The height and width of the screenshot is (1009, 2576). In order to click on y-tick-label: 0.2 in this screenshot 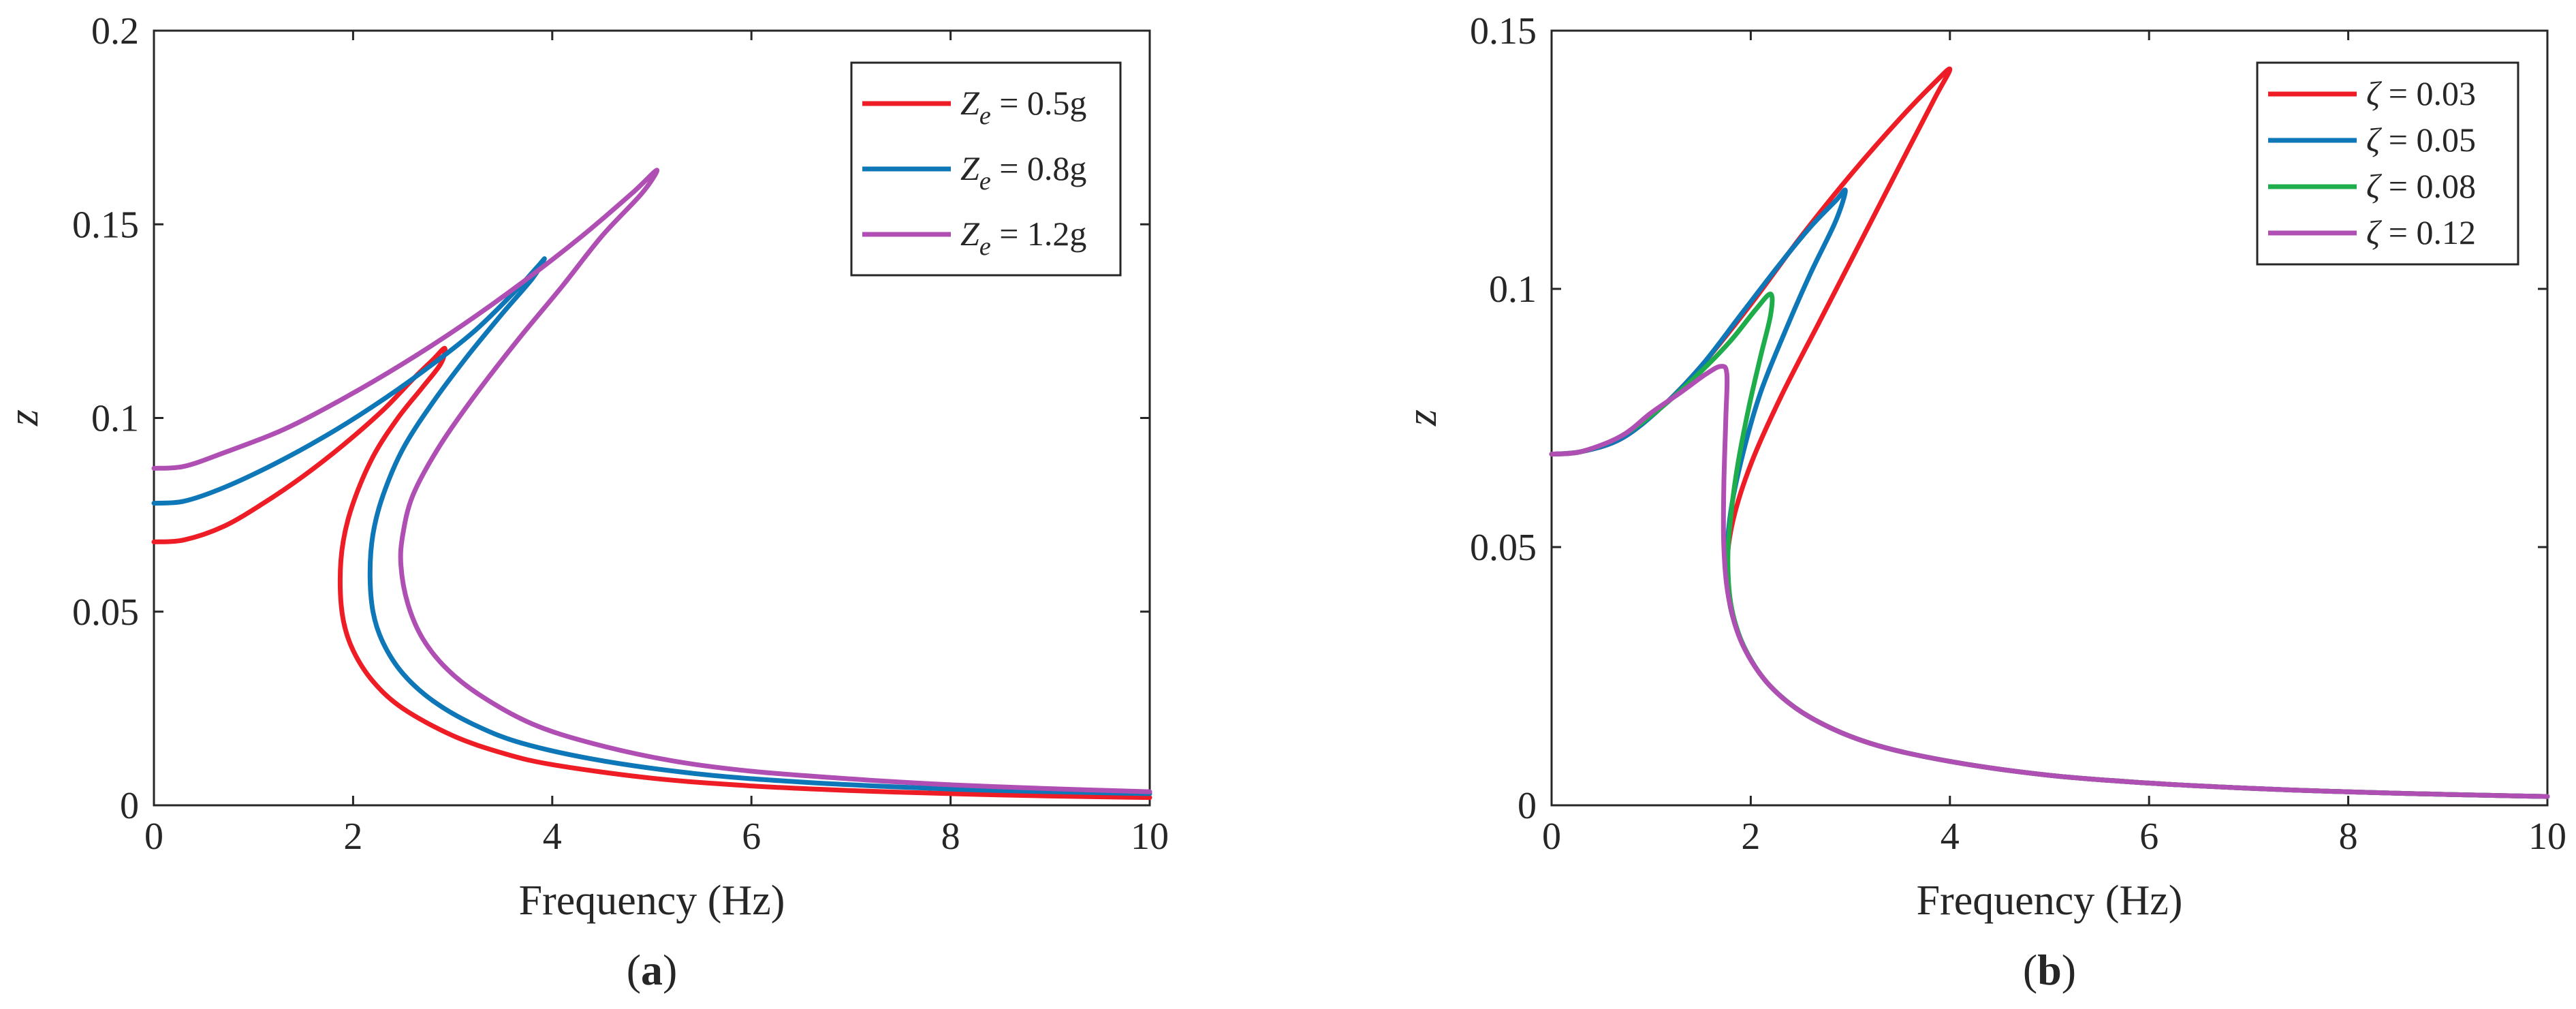, I will do `click(115, 31)`.